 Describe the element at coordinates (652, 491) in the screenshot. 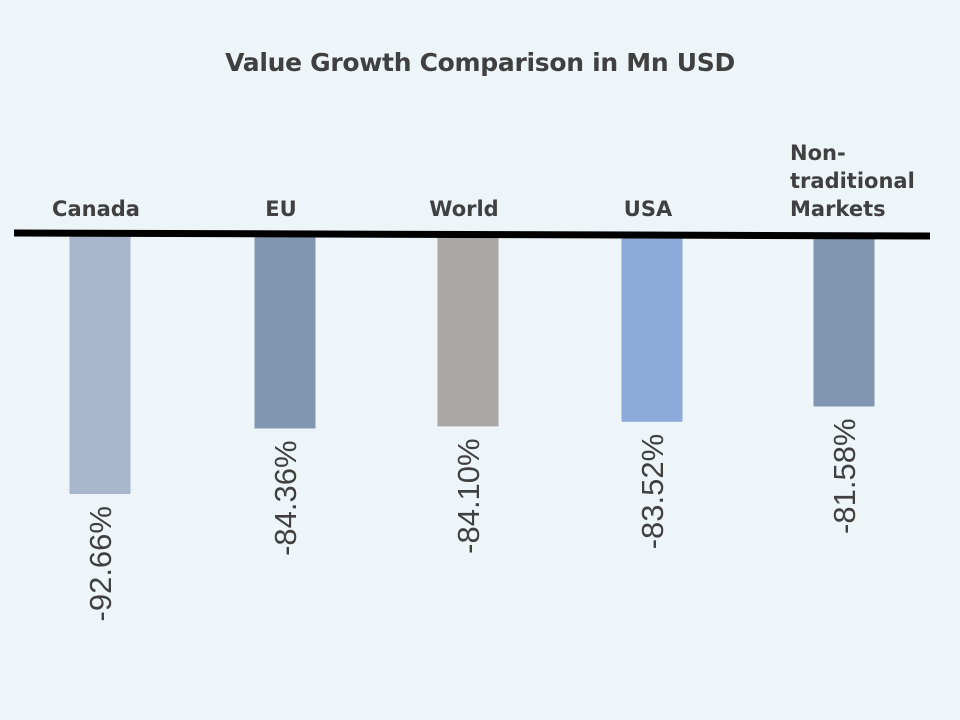

I see `data-label-usa: -83.52%` at that location.